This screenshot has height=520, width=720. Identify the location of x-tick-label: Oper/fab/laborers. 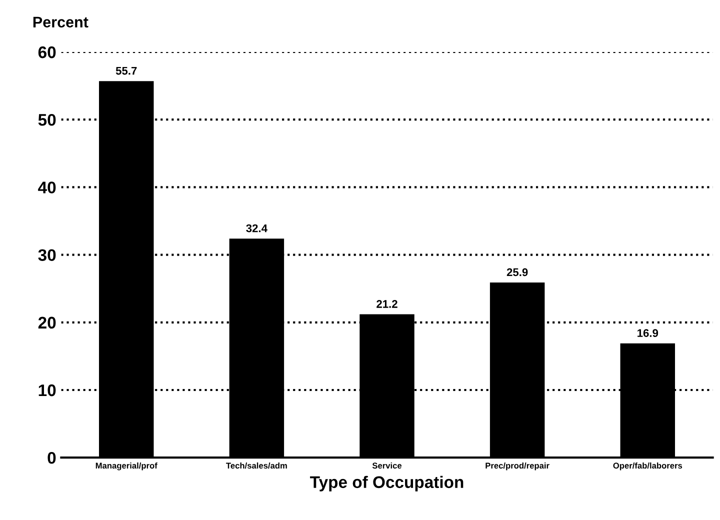
(647, 466).